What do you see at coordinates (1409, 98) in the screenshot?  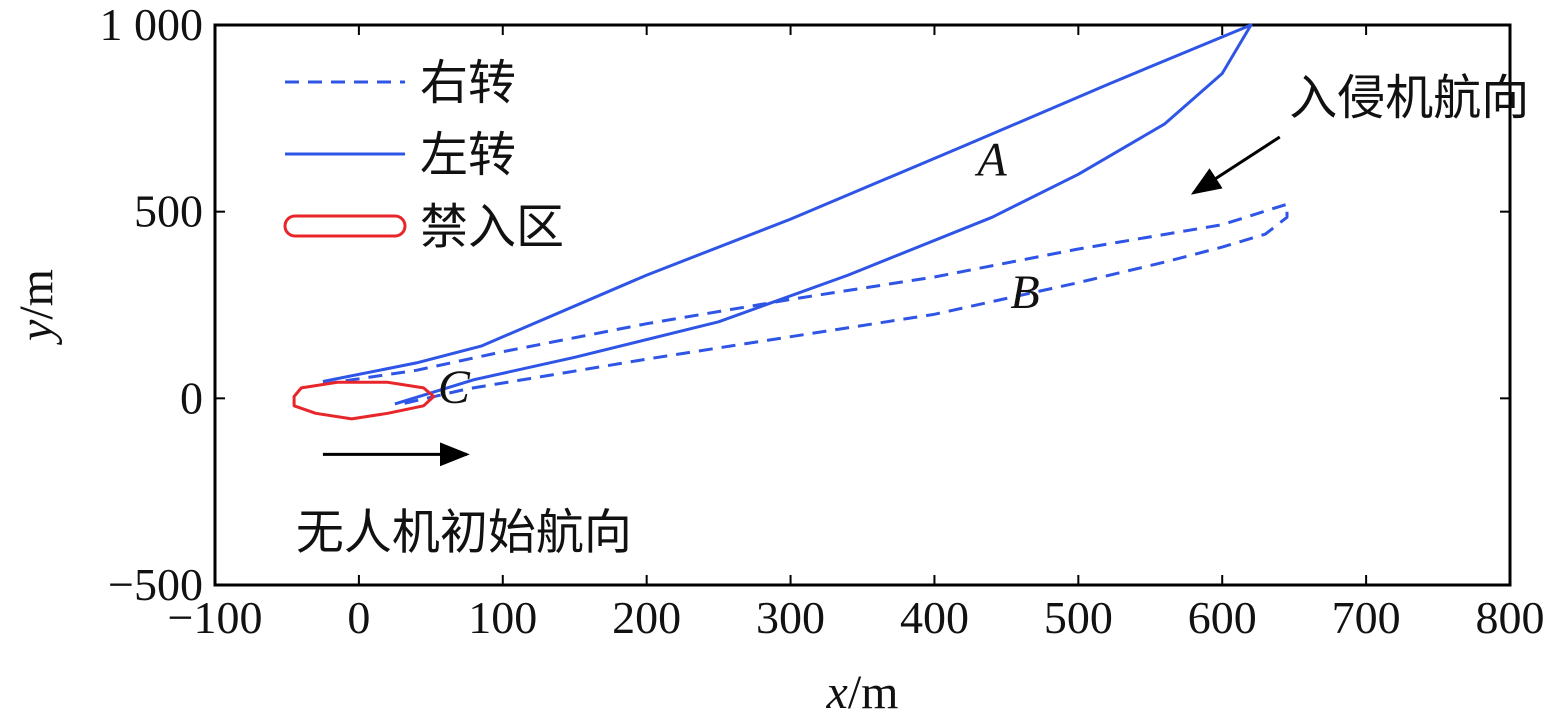 I see `annotation: 入侵机航向` at bounding box center [1409, 98].